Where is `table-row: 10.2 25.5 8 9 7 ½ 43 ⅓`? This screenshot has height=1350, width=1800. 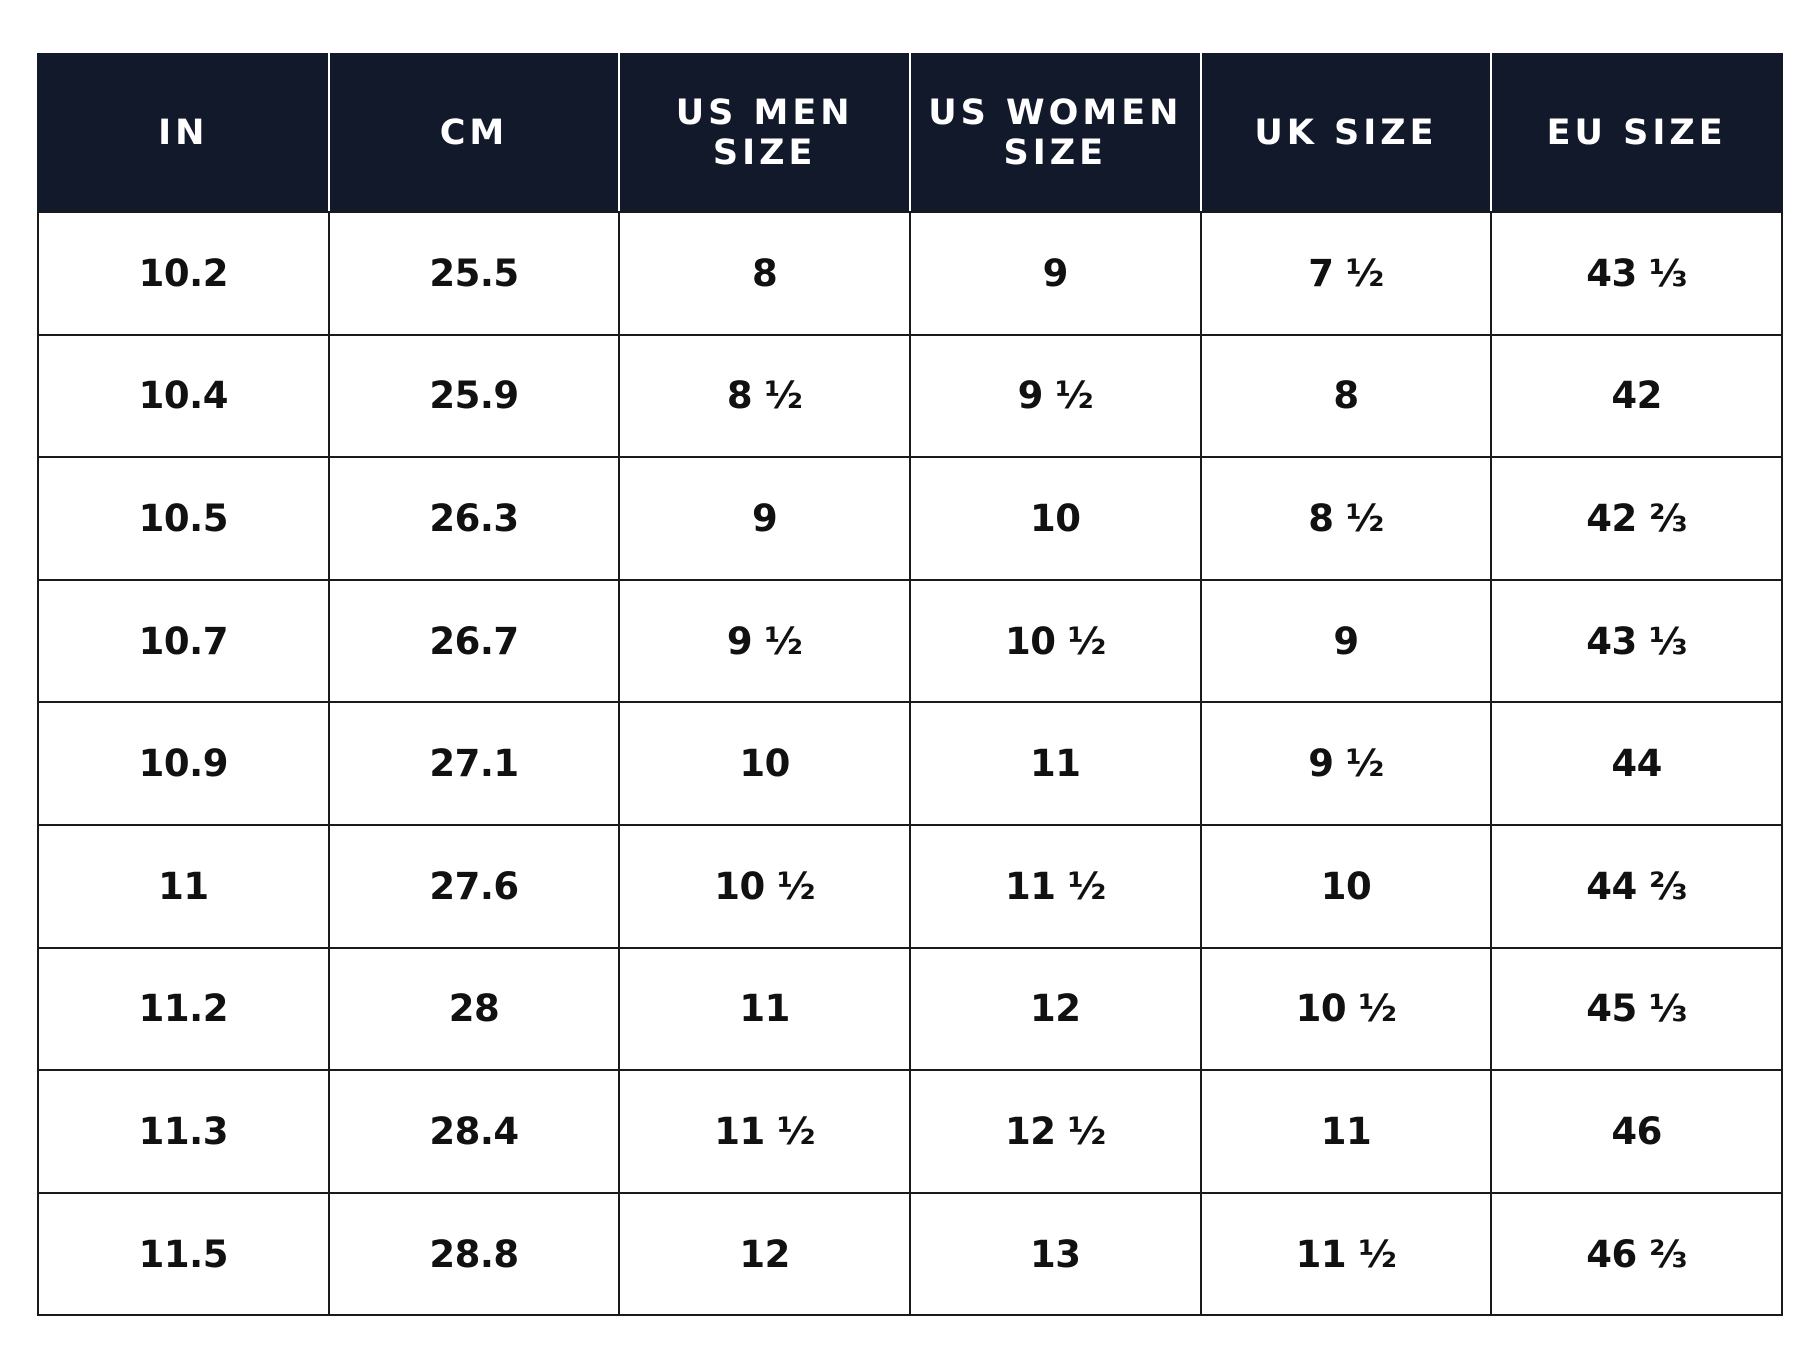 table-row: 10.2 25.5 8 9 7 ½ 43 ⅓ is located at coordinates (910, 273).